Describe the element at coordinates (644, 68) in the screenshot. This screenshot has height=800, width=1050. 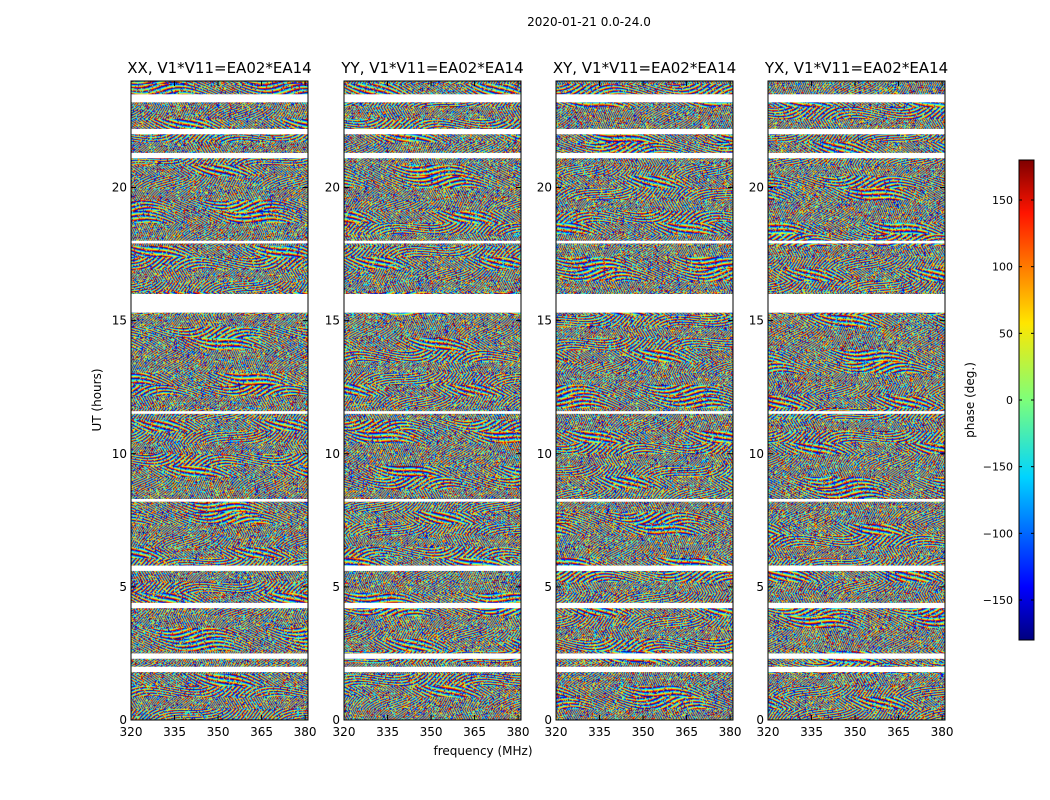
I see `panel-title: XY, V1*V11=EA02*EA14` at that location.